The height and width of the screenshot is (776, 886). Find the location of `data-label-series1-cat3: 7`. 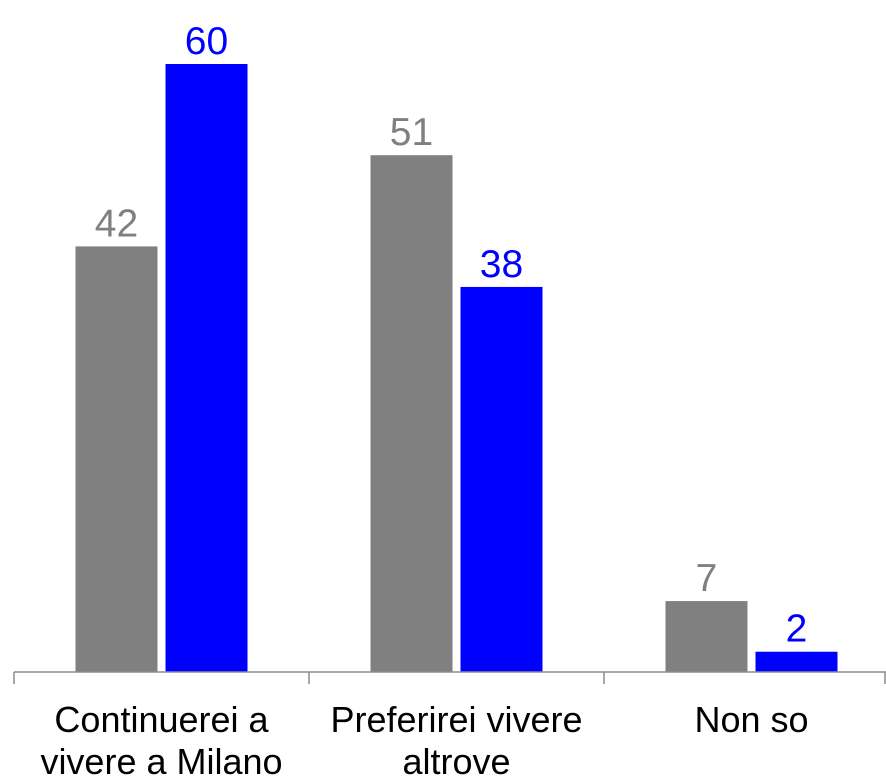

data-label-series1-cat3: 7 is located at coordinates (707, 578).